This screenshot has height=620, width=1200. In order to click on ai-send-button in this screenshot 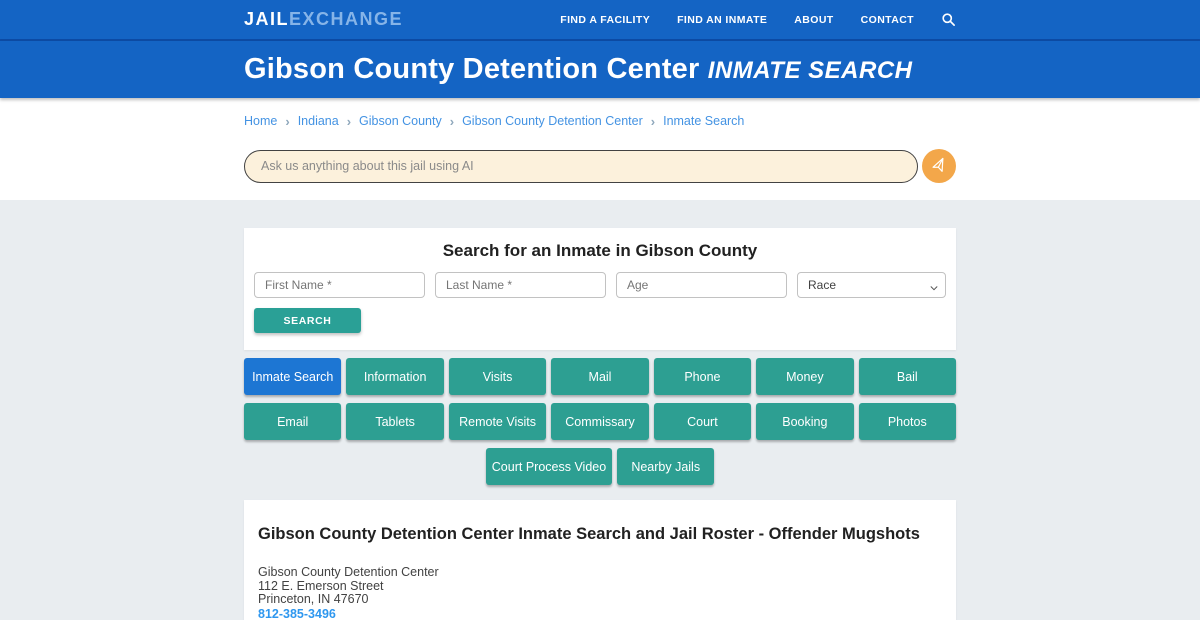, I will do `click(939, 166)`.